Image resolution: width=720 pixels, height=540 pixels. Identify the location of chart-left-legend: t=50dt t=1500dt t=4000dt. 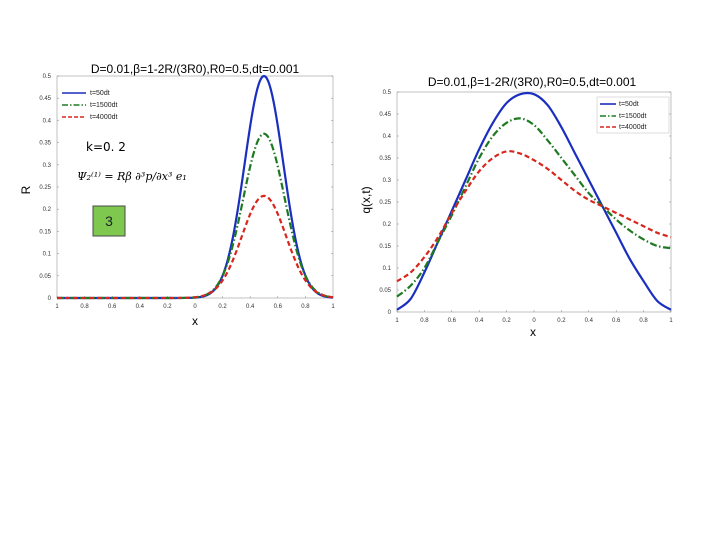
(89, 105).